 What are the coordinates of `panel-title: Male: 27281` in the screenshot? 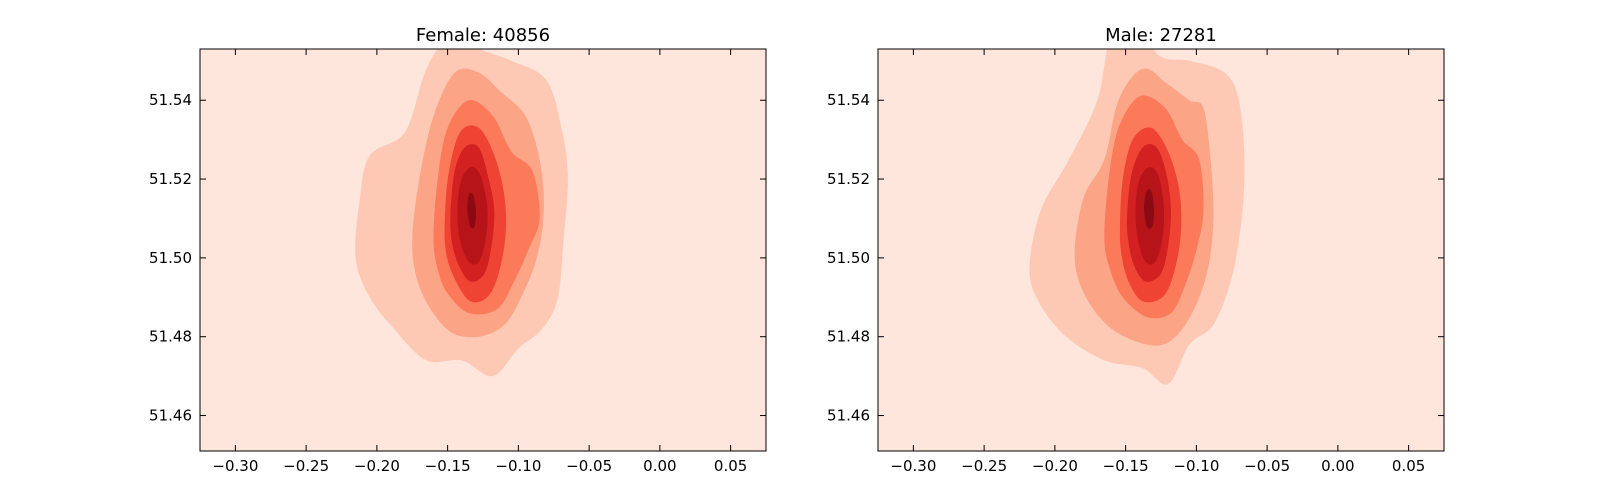 It's located at (1161, 35).